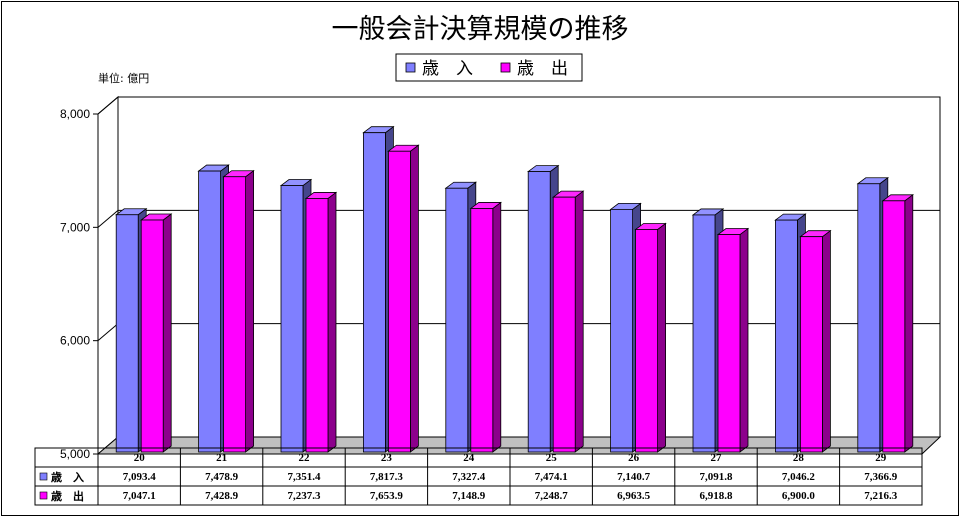 The width and height of the screenshot is (960, 517). I want to click on table-cell-revenue: 7,474.1, so click(551, 477).